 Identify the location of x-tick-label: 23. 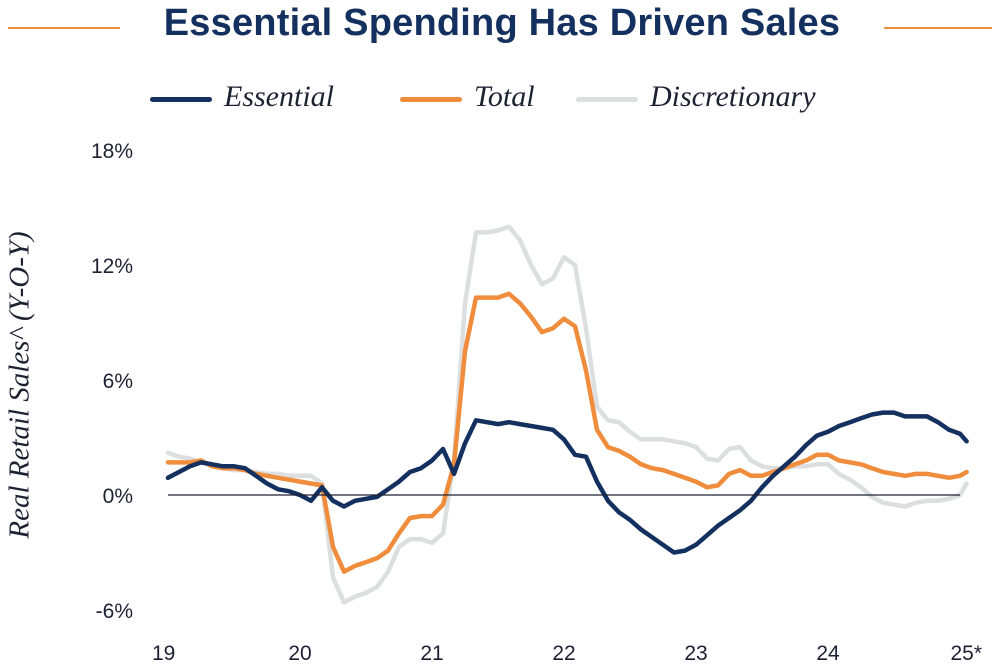
(695, 653).